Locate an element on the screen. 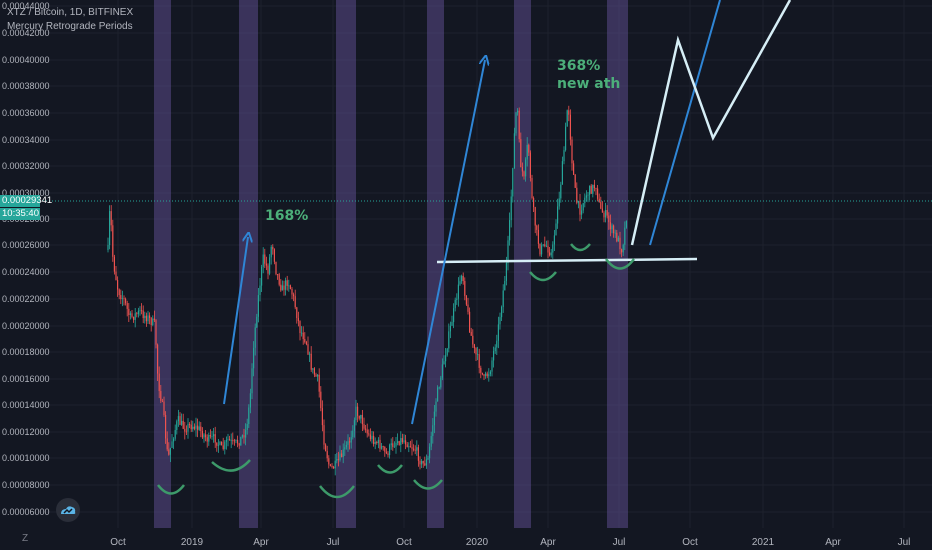 This screenshot has width=932, height=550. gain-label-168: 168% is located at coordinates (286, 216).